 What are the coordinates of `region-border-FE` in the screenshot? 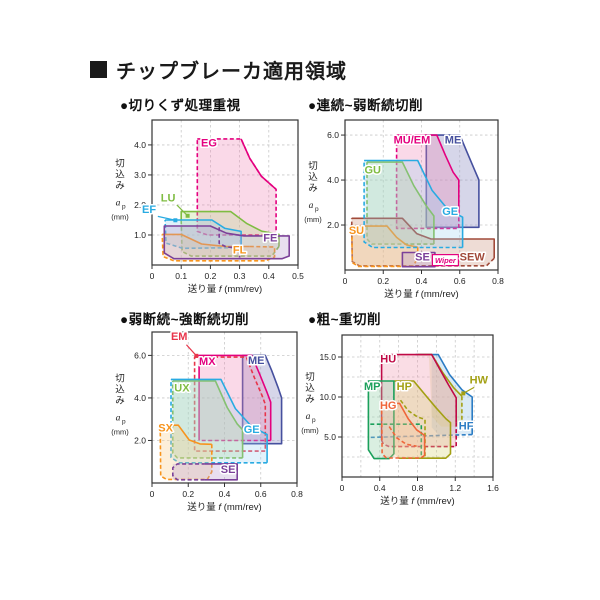 It's located at (229, 242).